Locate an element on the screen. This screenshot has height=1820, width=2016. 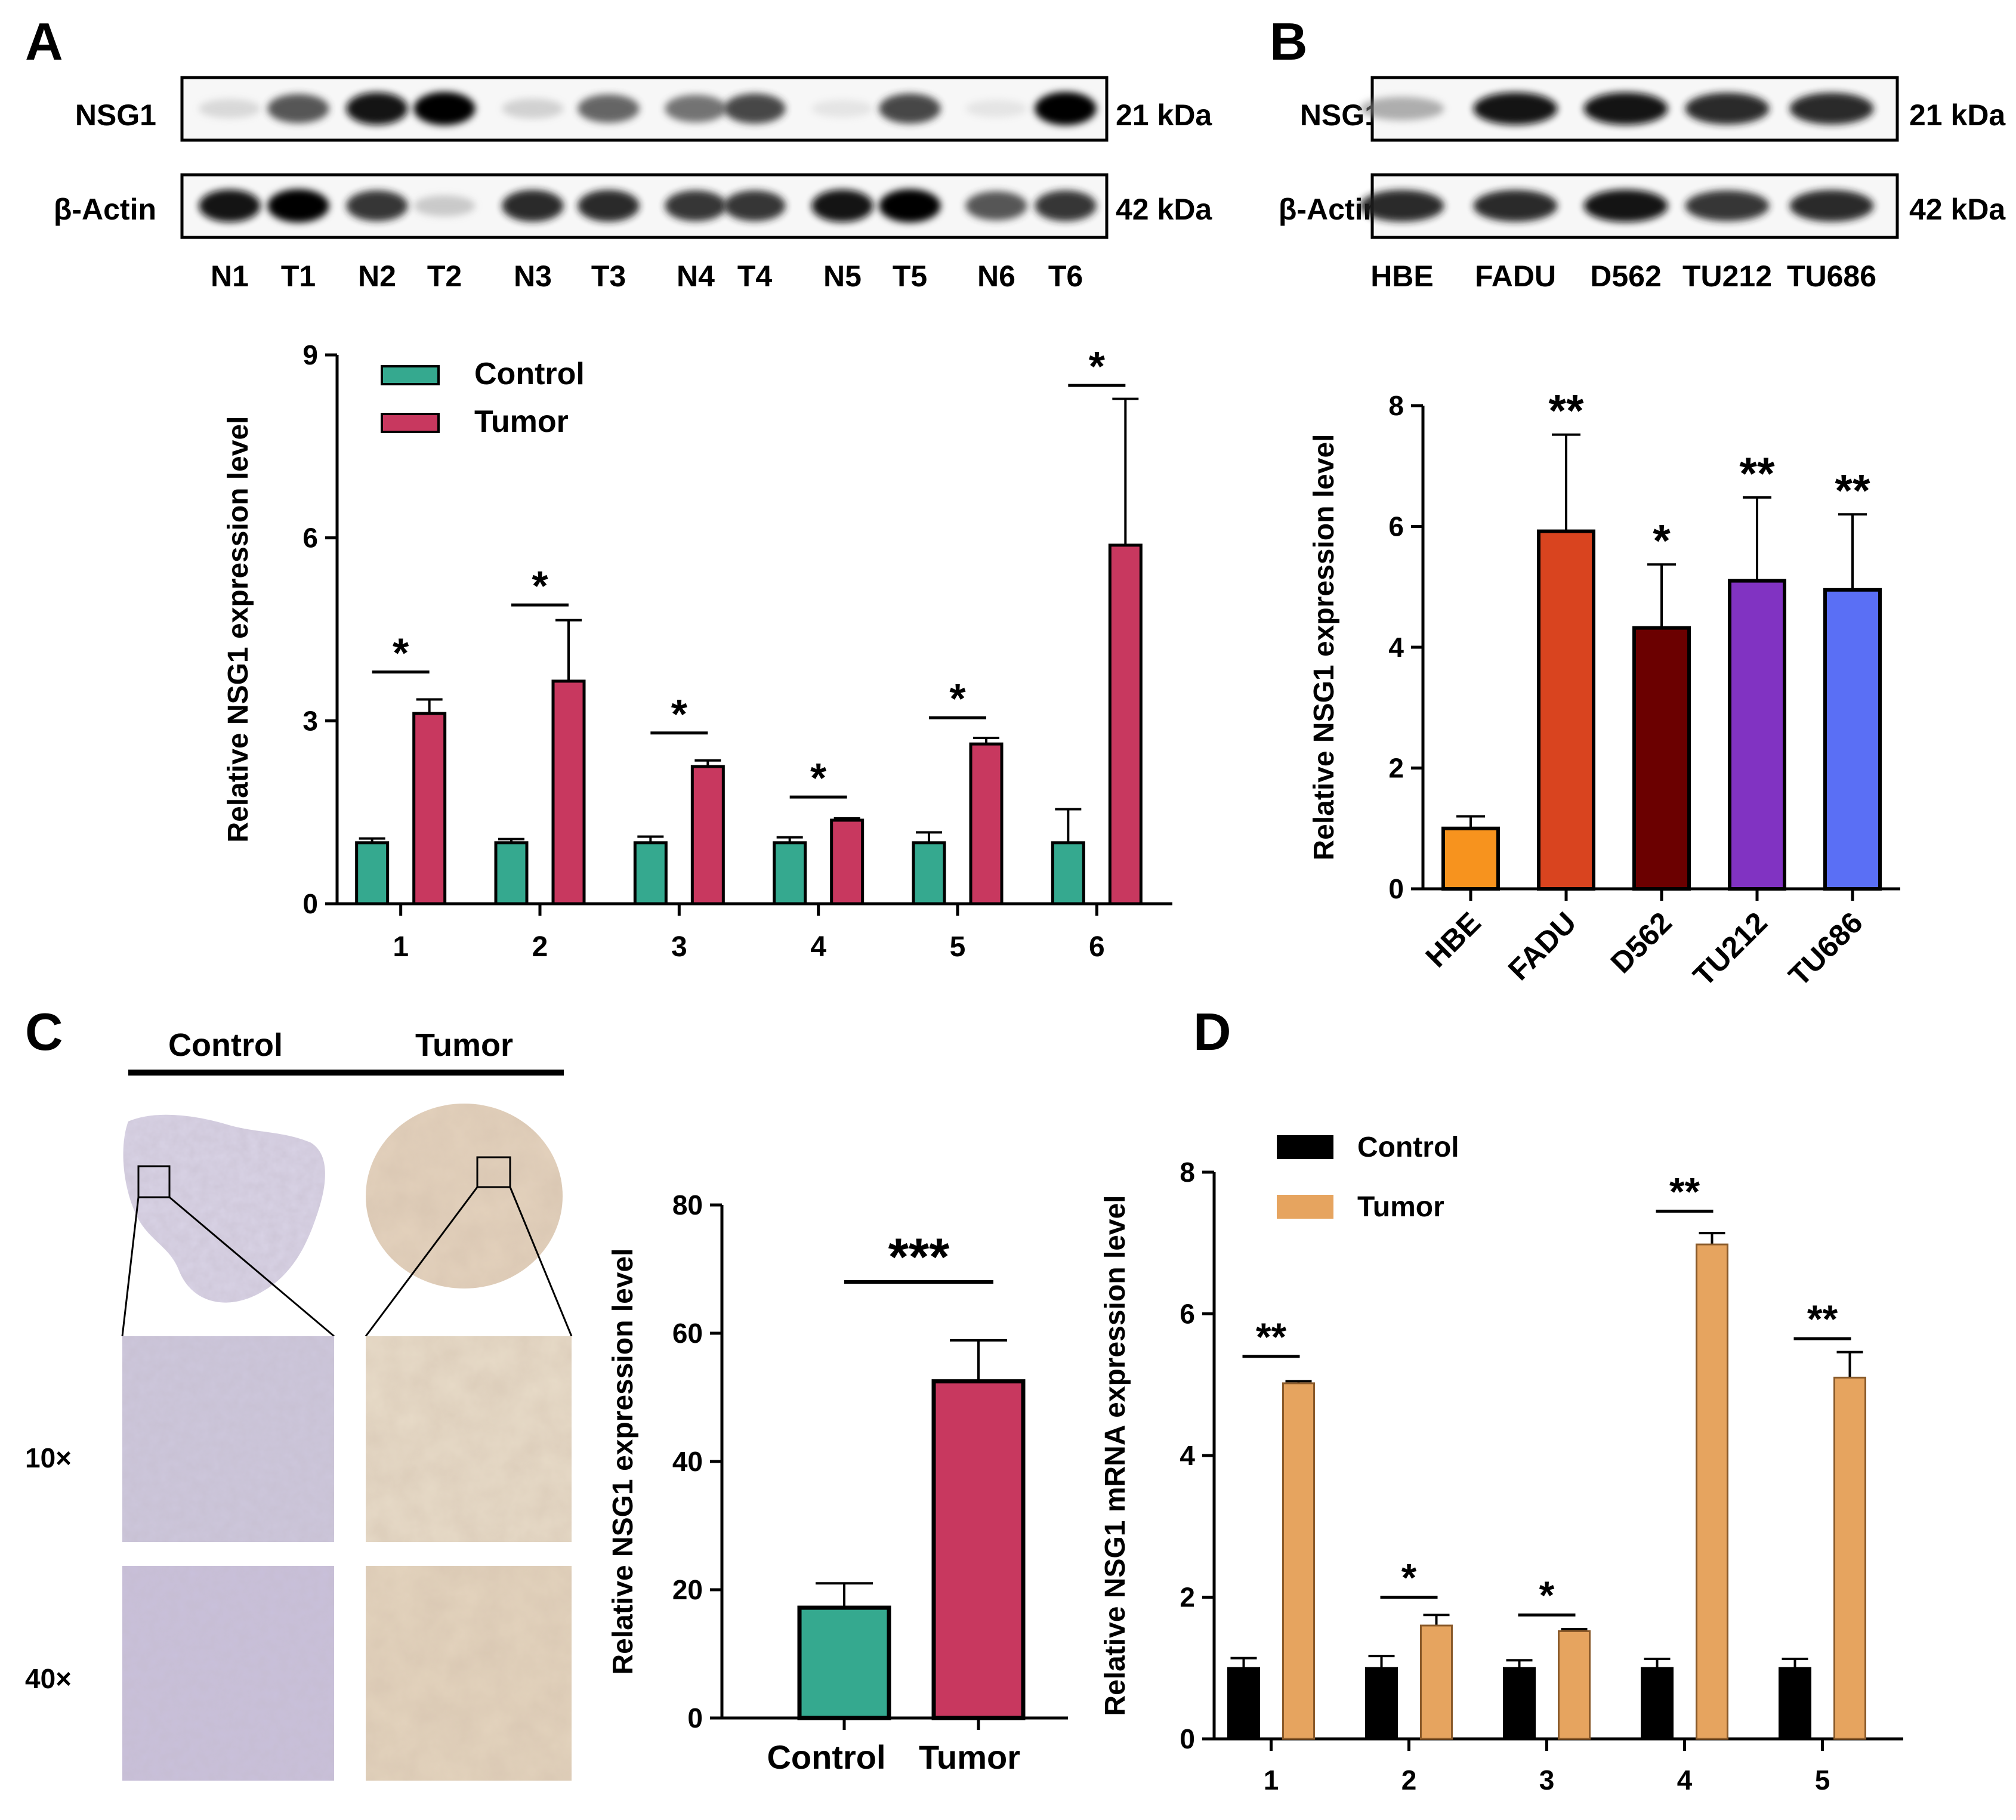
chart-c-y-tick-label-20: 20 is located at coordinates (687, 1589).